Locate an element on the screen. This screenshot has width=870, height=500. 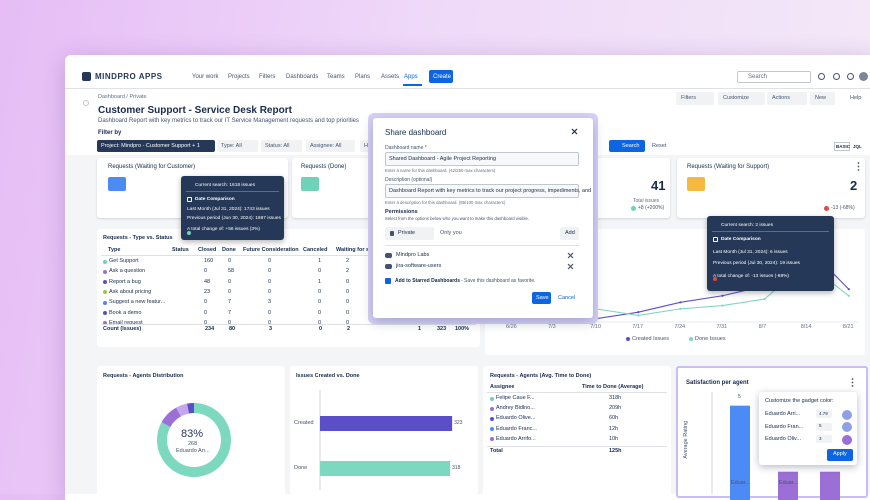
cancel-button: Cancel is located at coordinates (567, 297).